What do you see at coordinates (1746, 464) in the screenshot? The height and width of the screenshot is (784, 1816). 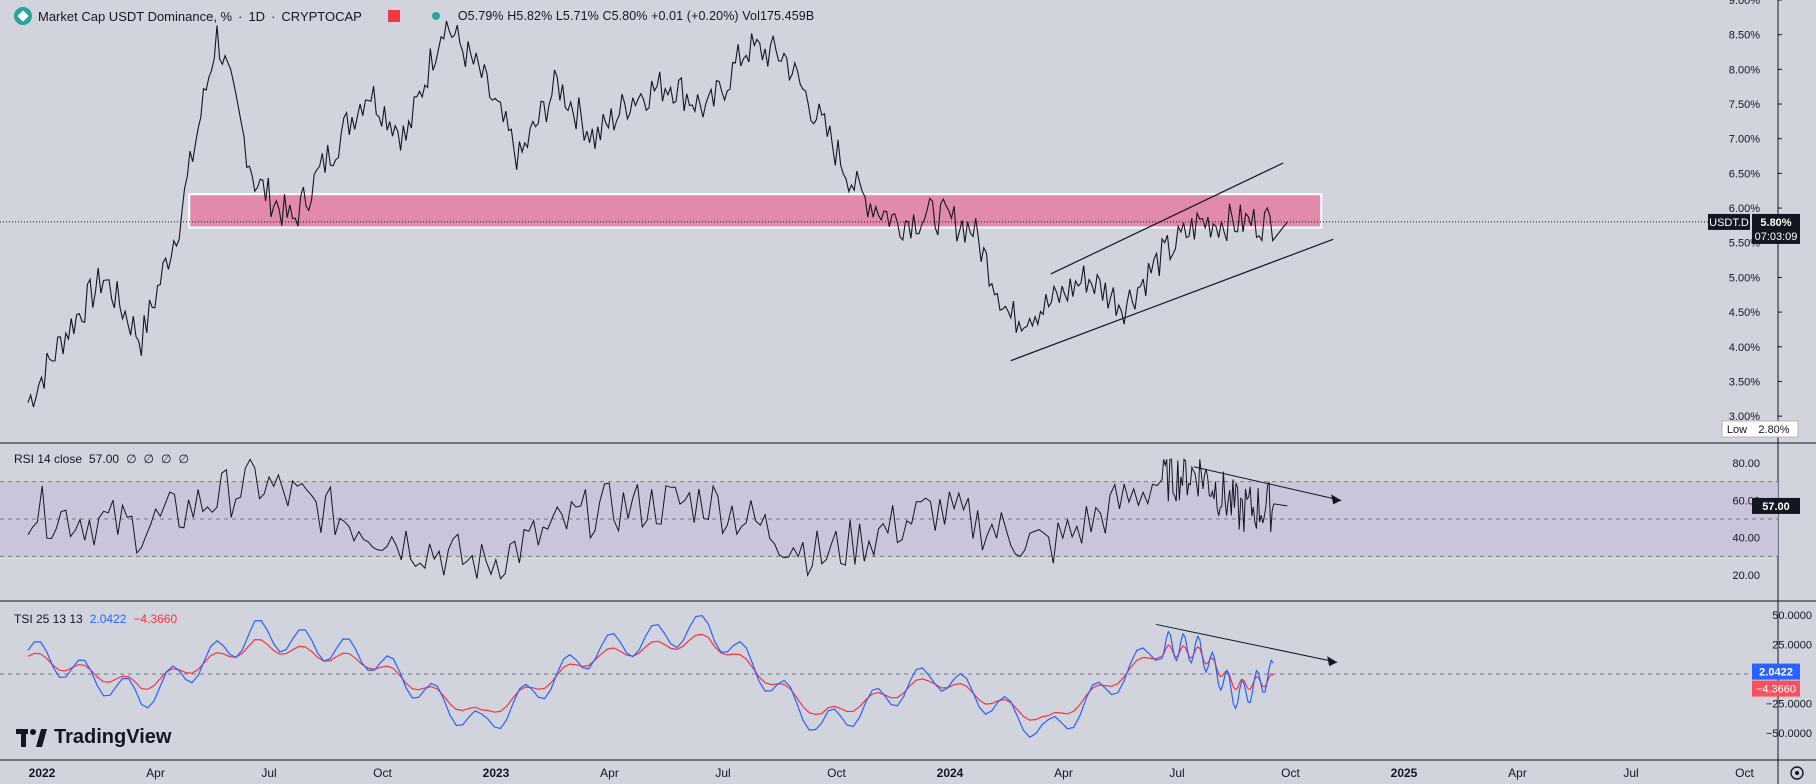 I see `rsi-tick-label: 80.00` at bounding box center [1746, 464].